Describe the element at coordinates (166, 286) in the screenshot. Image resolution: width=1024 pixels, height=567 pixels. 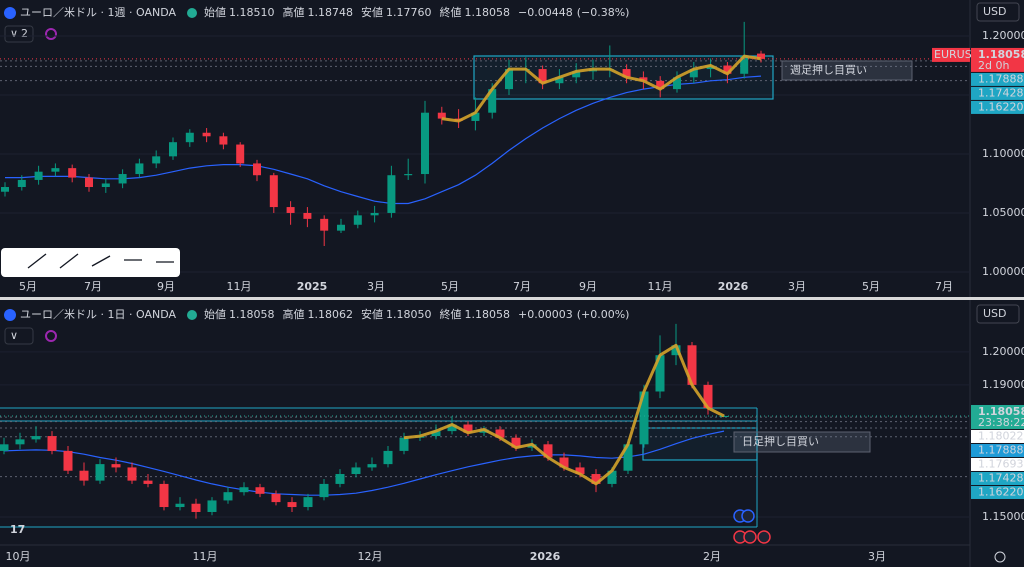
I see `x-tick-label: 9月` at that location.